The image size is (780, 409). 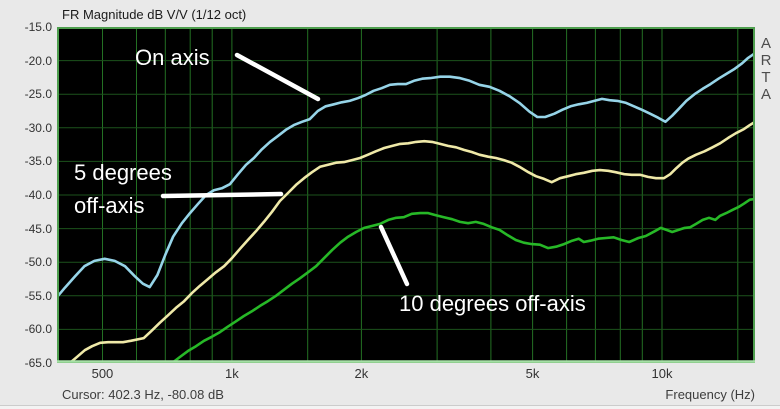 What do you see at coordinates (710, 394) in the screenshot?
I see `frequency-axis-label: Frequency (Hz)` at bounding box center [710, 394].